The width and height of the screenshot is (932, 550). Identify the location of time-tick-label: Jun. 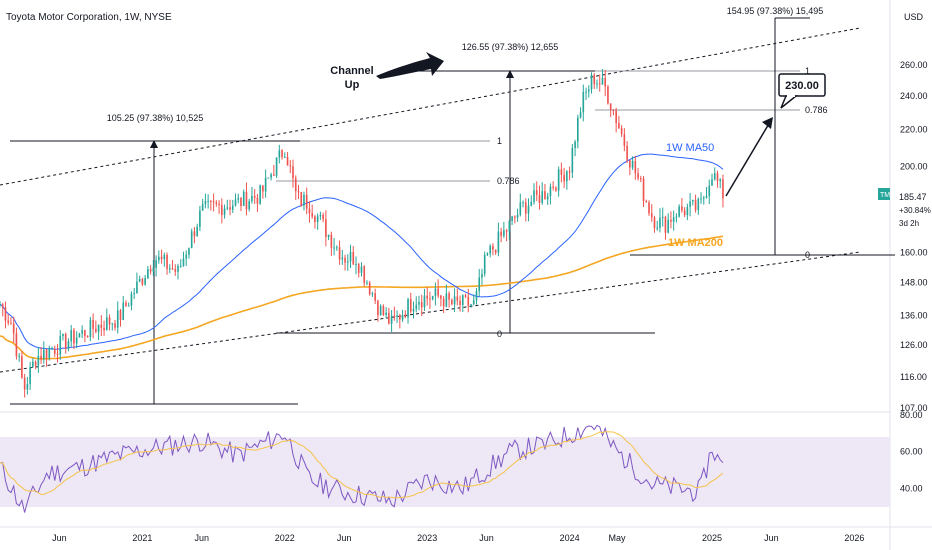
(344, 538).